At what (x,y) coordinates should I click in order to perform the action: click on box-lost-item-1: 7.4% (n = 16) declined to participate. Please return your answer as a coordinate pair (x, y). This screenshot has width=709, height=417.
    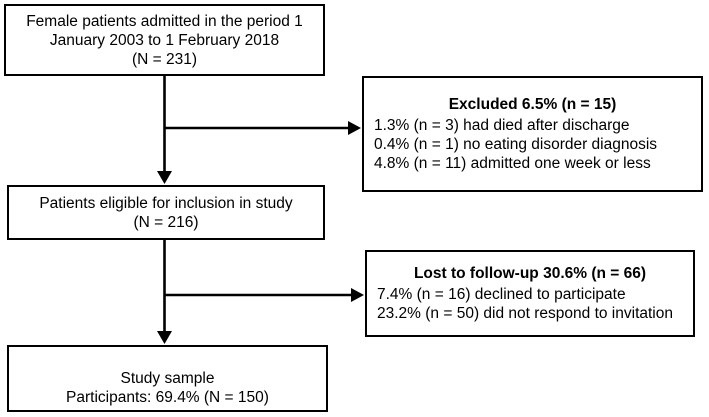
    Looking at the image, I should click on (501, 294).